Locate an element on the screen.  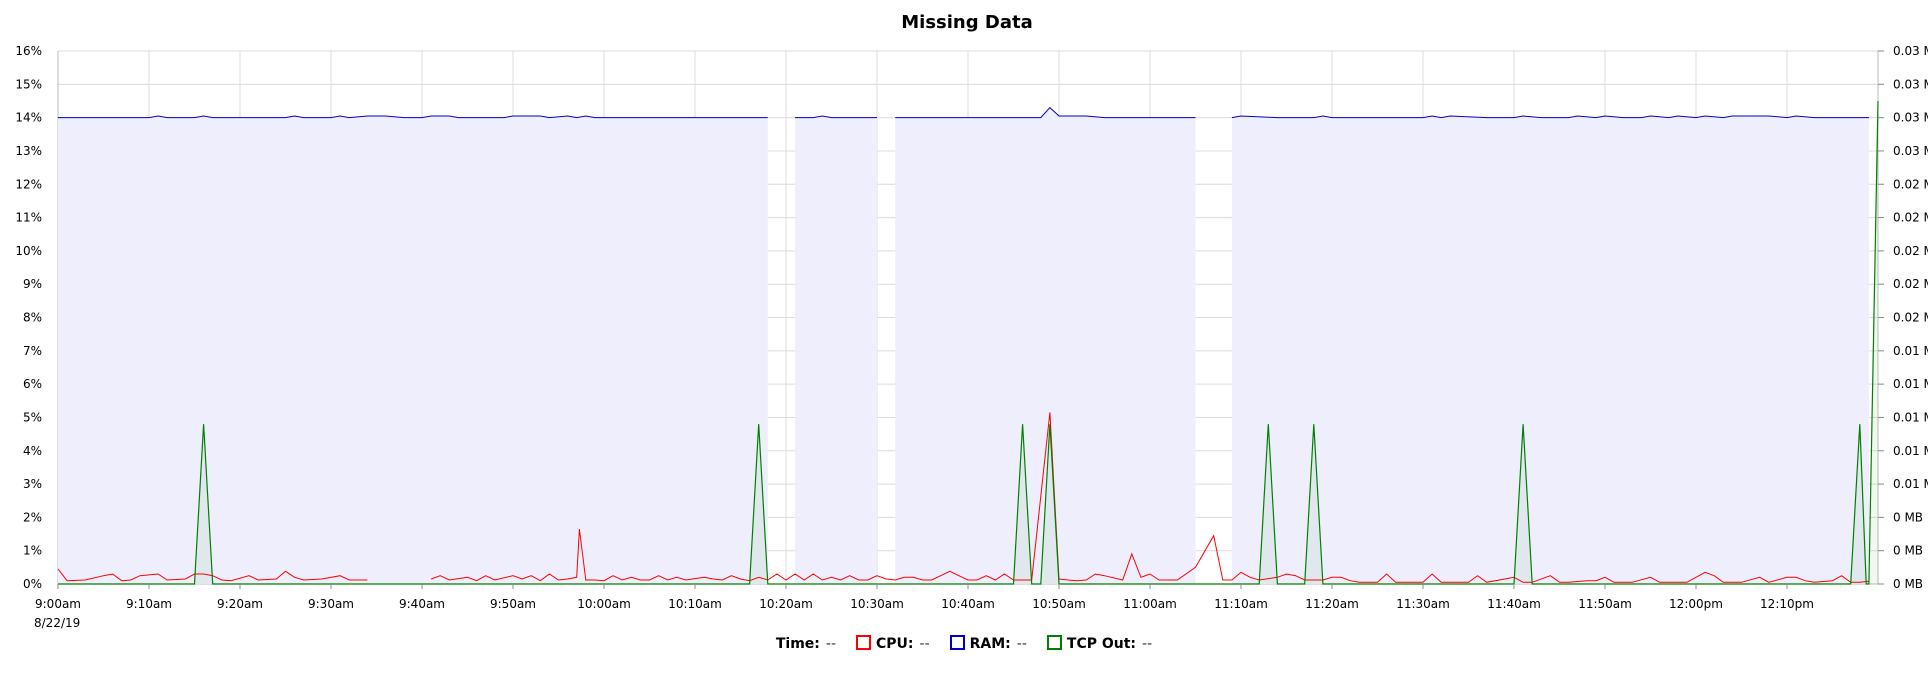
legend-label: RAM: is located at coordinates (990, 644).